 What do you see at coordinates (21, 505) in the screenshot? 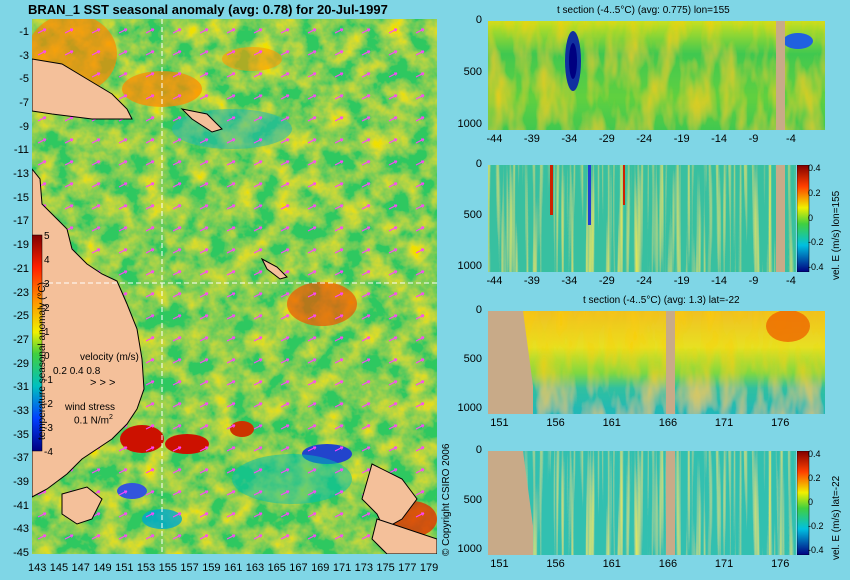
I see `map-ytick-label: -41` at bounding box center [21, 505].